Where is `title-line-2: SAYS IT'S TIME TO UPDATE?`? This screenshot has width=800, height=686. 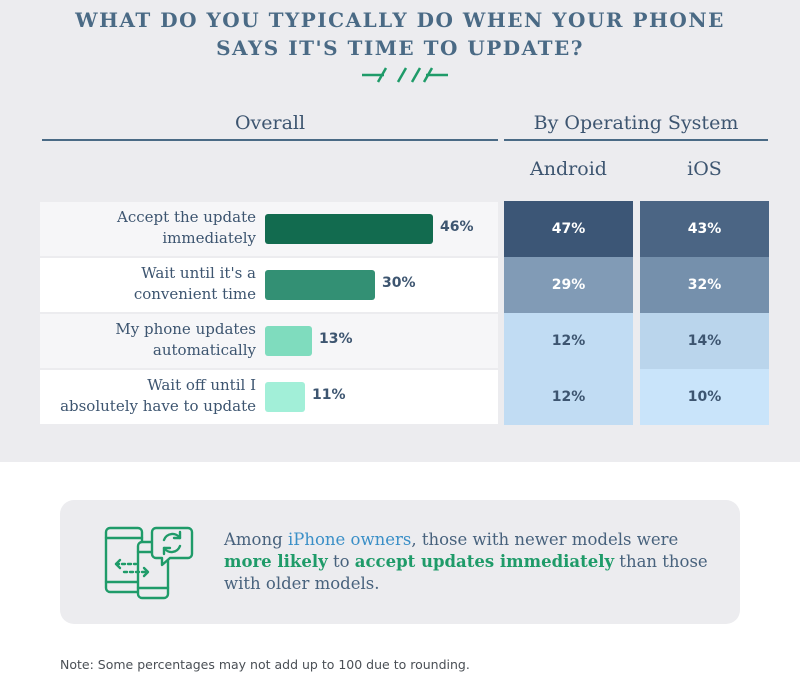
title-line-2: SAYS IT'S TIME TO UPDATE? is located at coordinates (400, 48).